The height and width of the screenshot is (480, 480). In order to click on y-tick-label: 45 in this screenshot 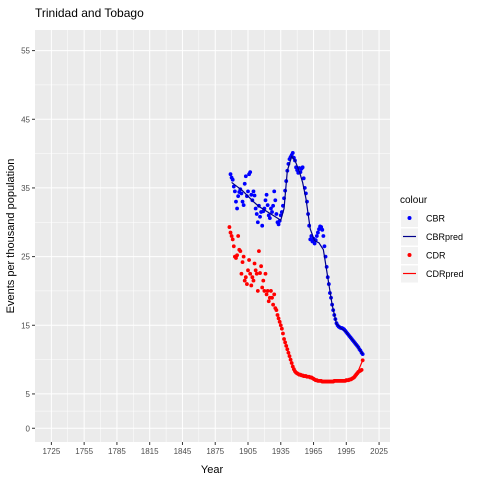, I will do `click(25, 119)`.